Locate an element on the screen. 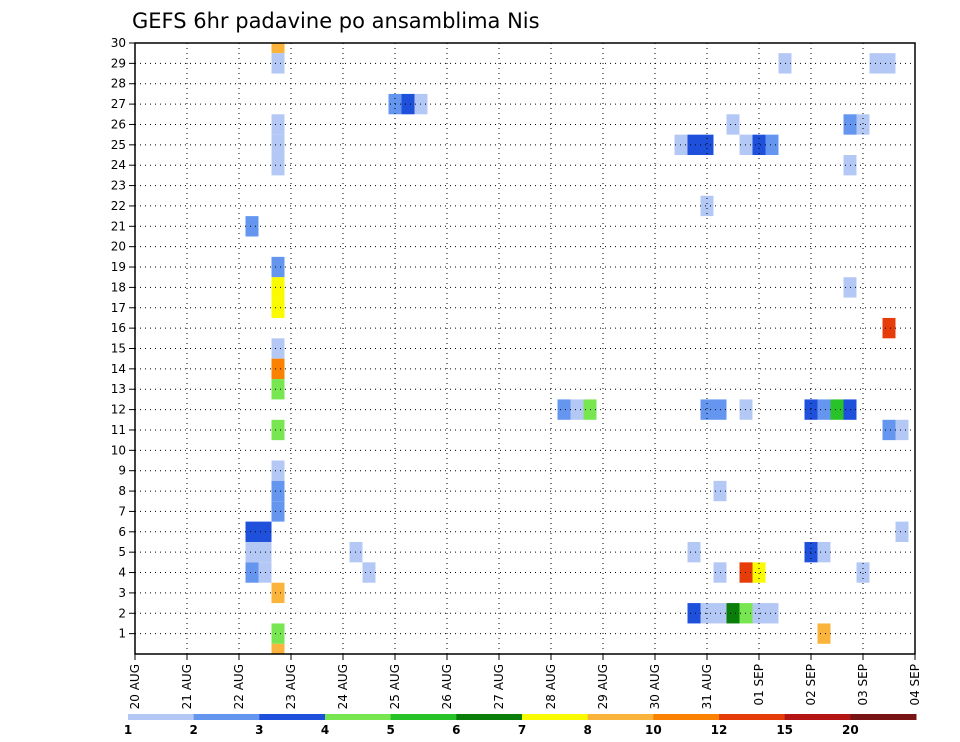 Image resolution: width=960 pixels, height=742 pixels. colorbar-label: 5 is located at coordinates (390, 730).